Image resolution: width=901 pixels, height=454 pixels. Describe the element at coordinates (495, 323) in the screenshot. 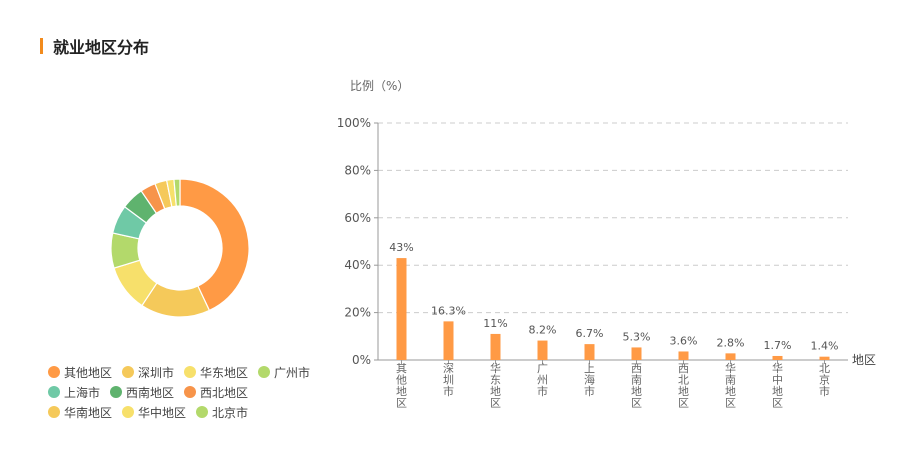

I see `bar-value-label: 11%` at that location.